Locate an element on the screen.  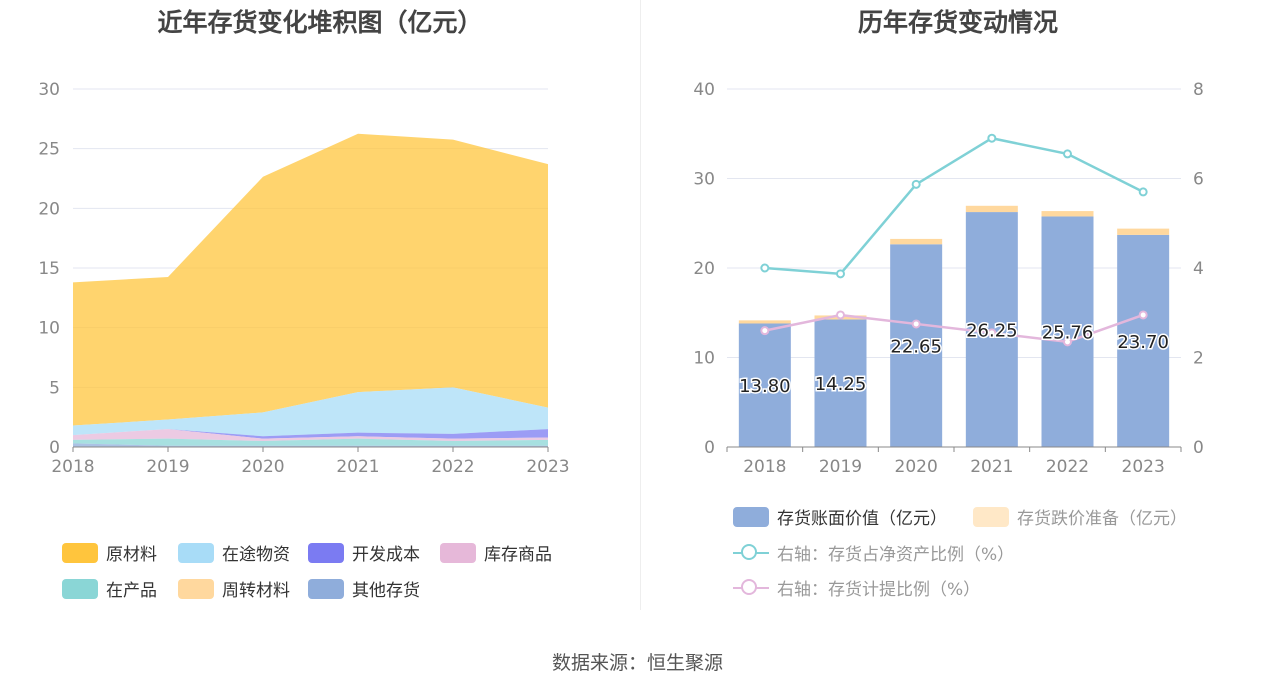
legend-label: 右轴：存货占净资产比例（%） is located at coordinates (896, 555).